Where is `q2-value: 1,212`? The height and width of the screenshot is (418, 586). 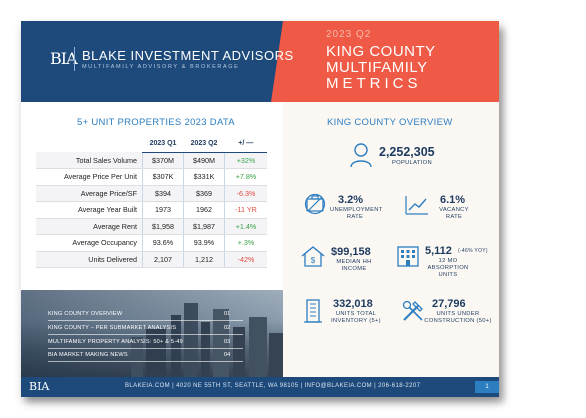
q2-value: 1,212 is located at coordinates (204, 259).